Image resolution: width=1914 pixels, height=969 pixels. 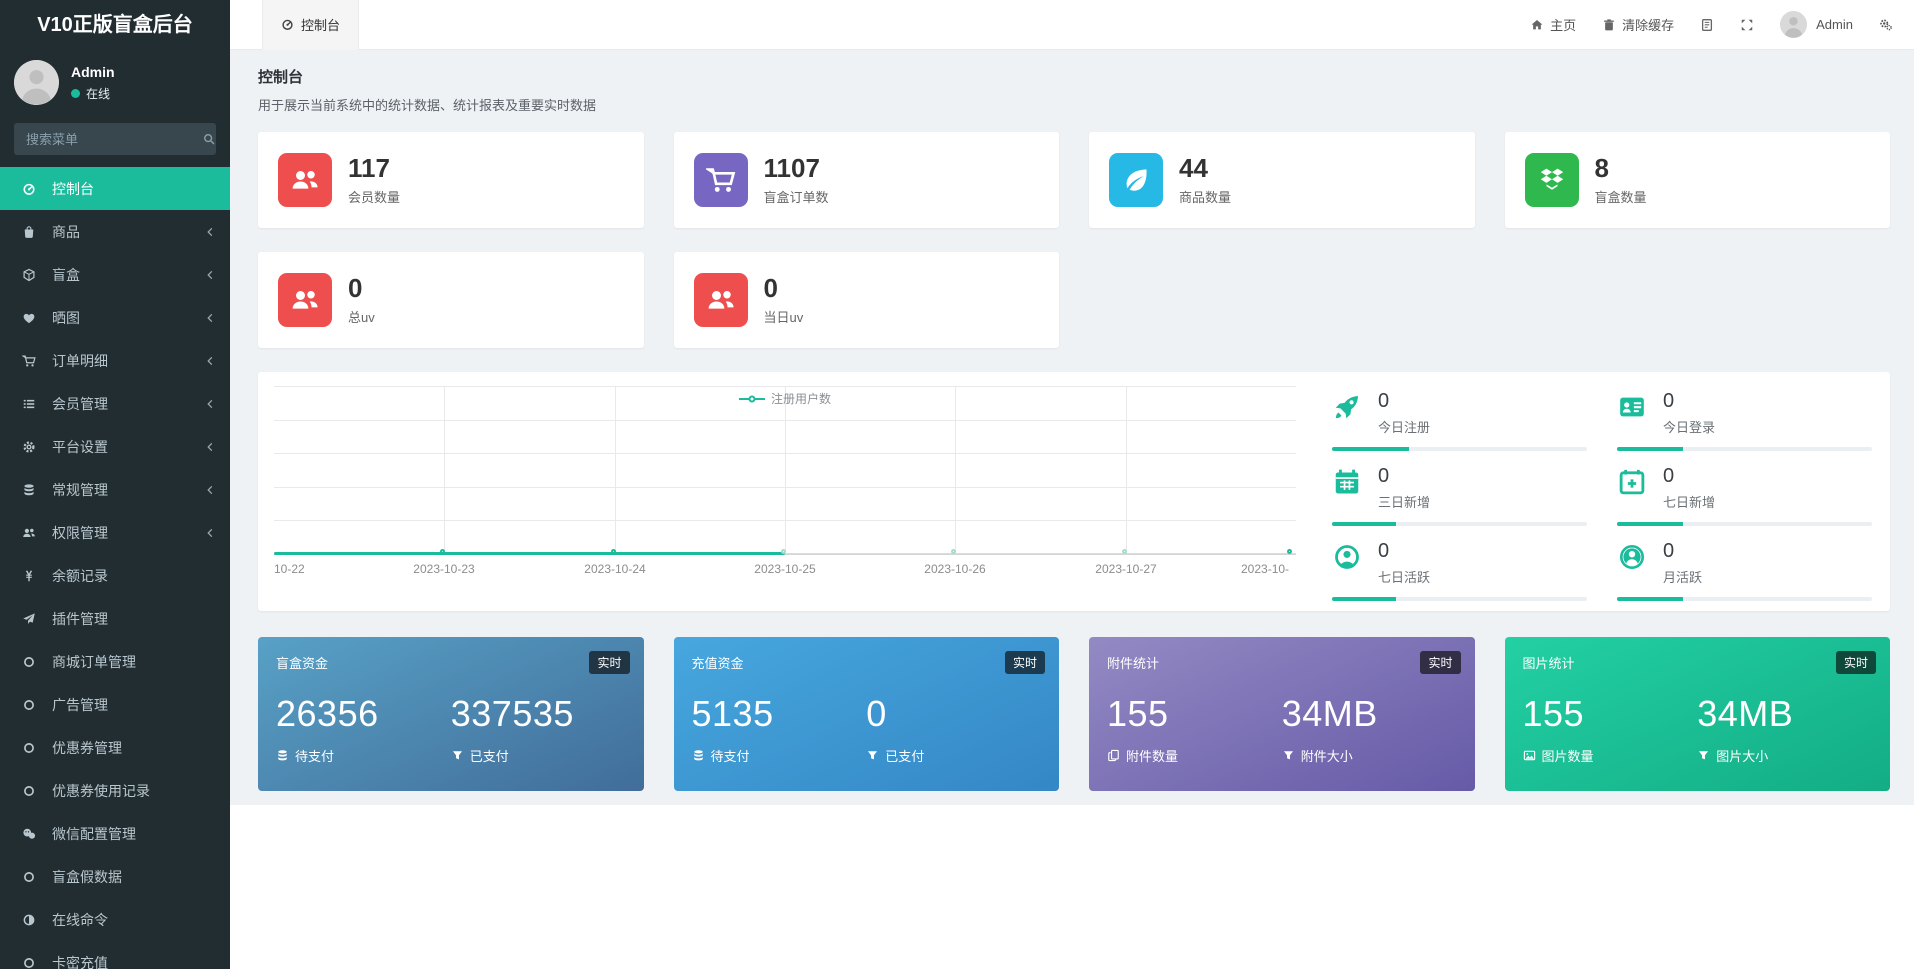 What do you see at coordinates (1682, 563) in the screenshot?
I see `mini-stat-text: 0 月活跃` at bounding box center [1682, 563].